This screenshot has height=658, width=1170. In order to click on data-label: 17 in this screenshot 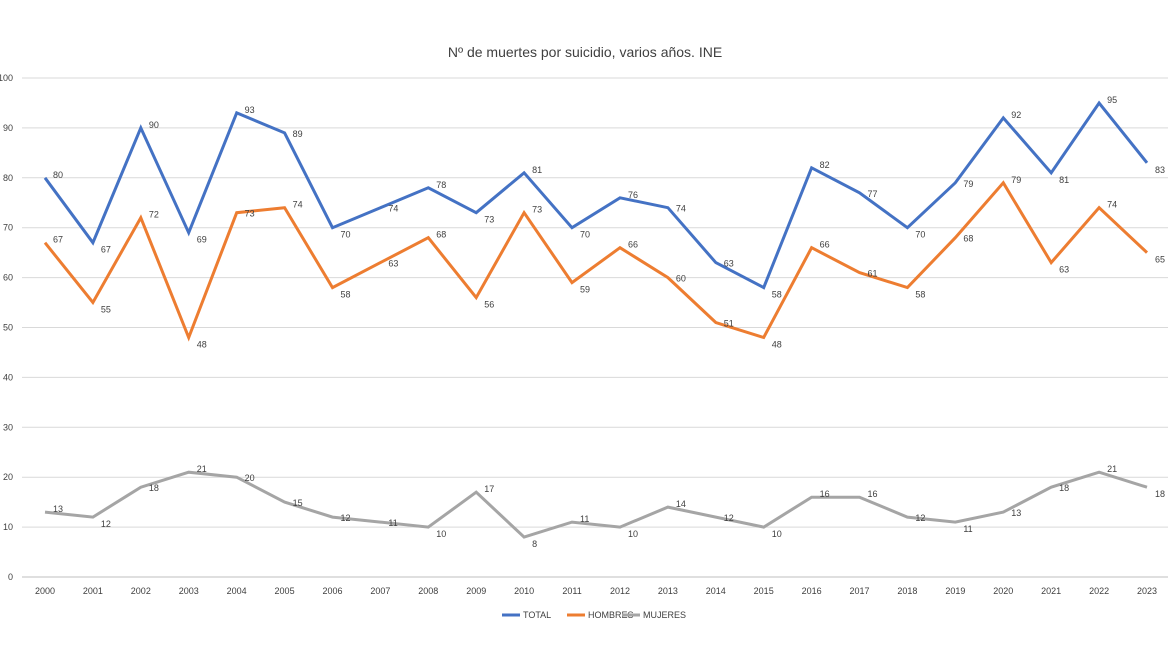, I will do `click(489, 489)`.